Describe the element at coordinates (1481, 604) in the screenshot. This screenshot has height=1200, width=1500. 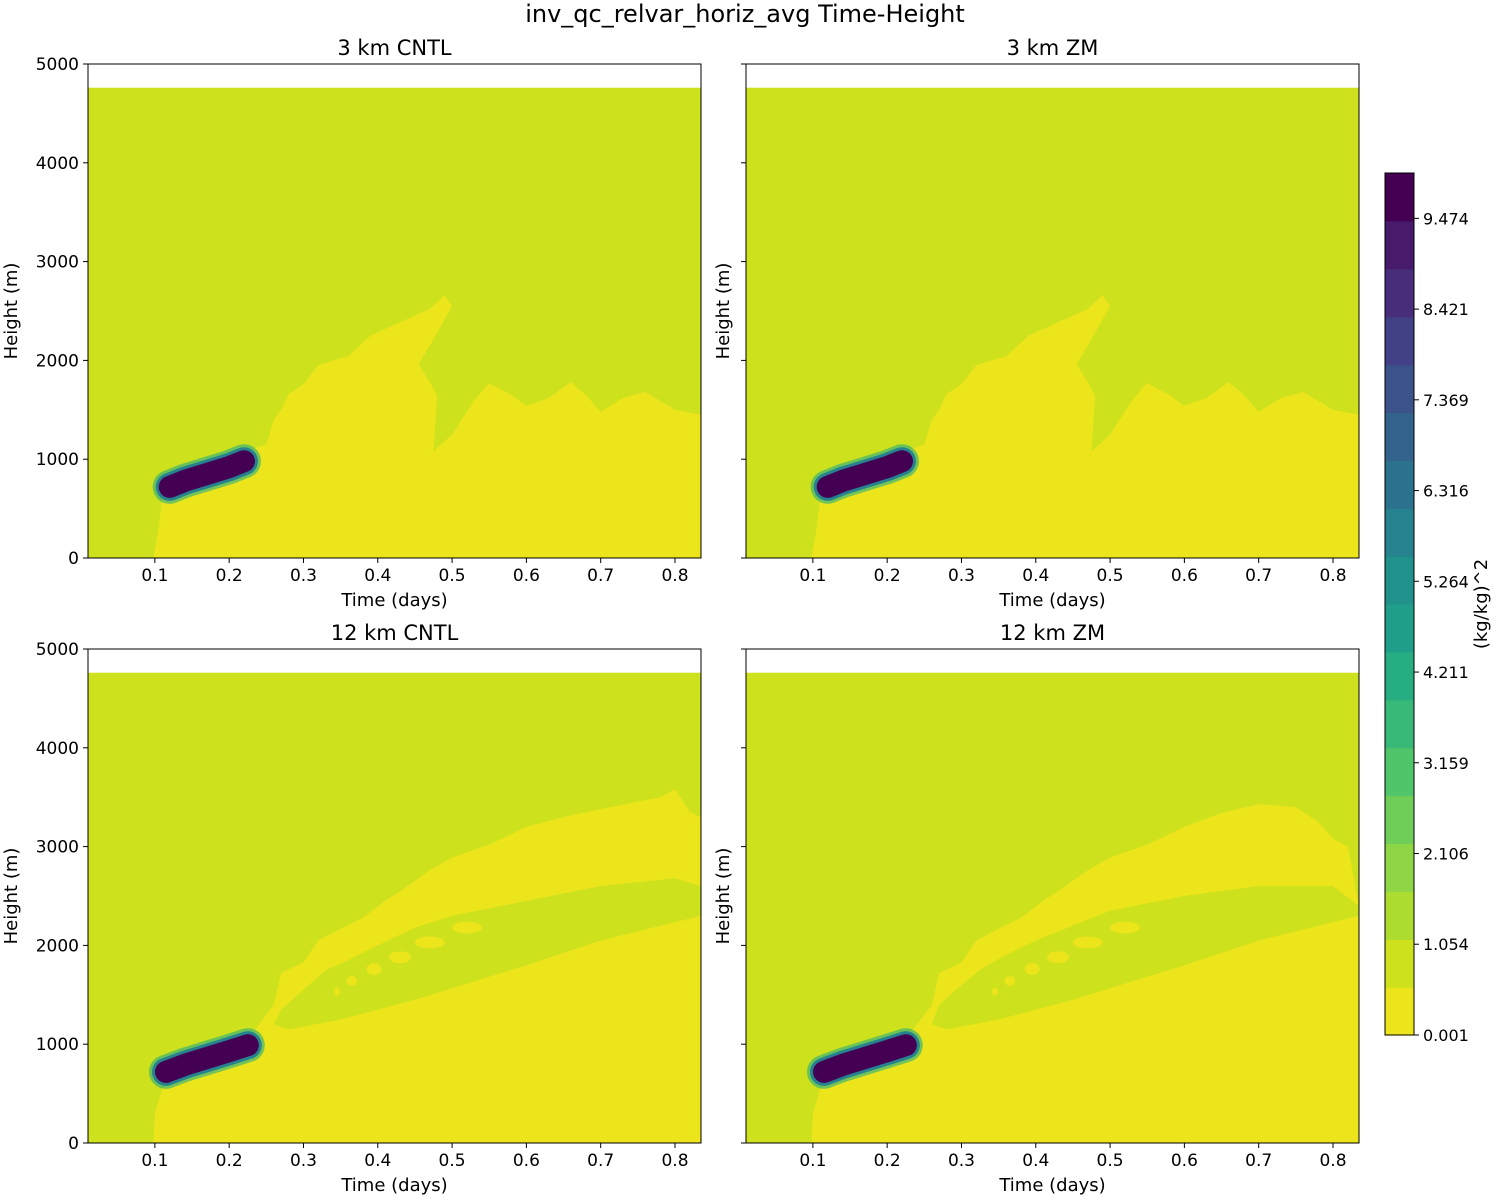
I see `colorbar-label: (kg/kg)^2` at that location.